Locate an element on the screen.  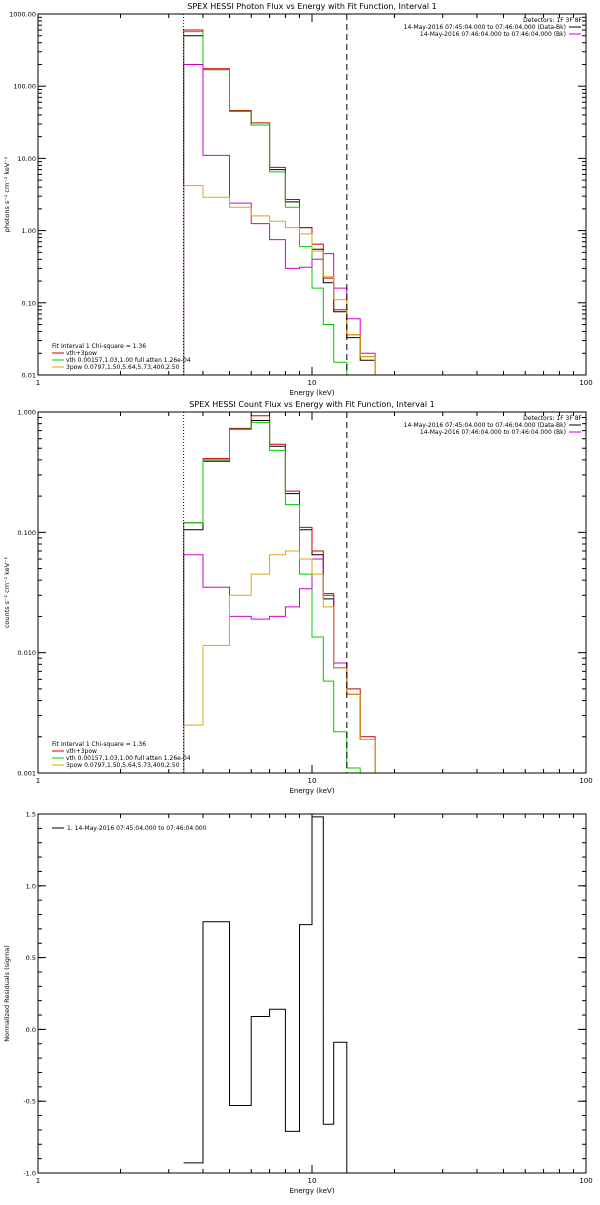
y-tick-label: 0.010 is located at coordinates (26, 653).